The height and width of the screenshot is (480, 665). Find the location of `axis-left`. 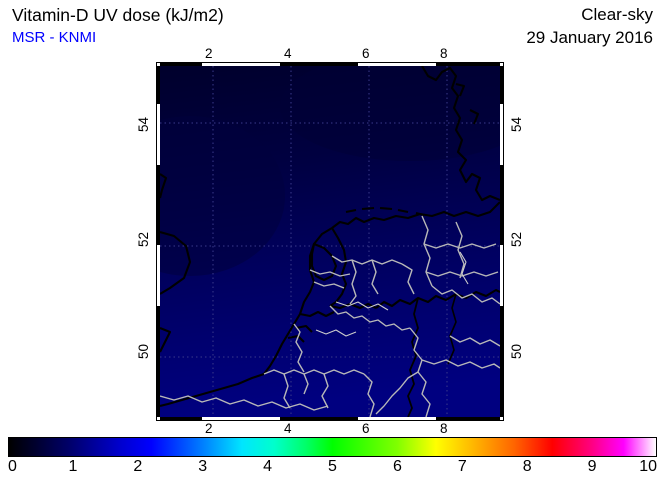

axis-left is located at coordinates (158, 241).